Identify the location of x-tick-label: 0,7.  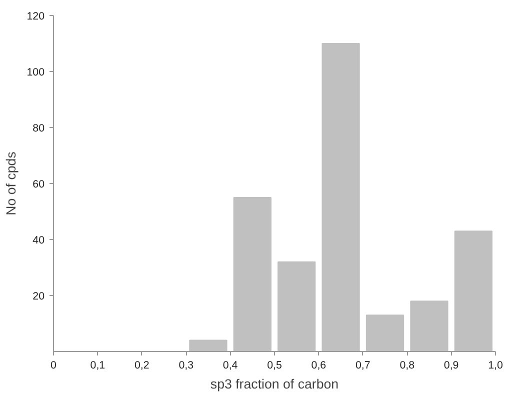
(362, 366).